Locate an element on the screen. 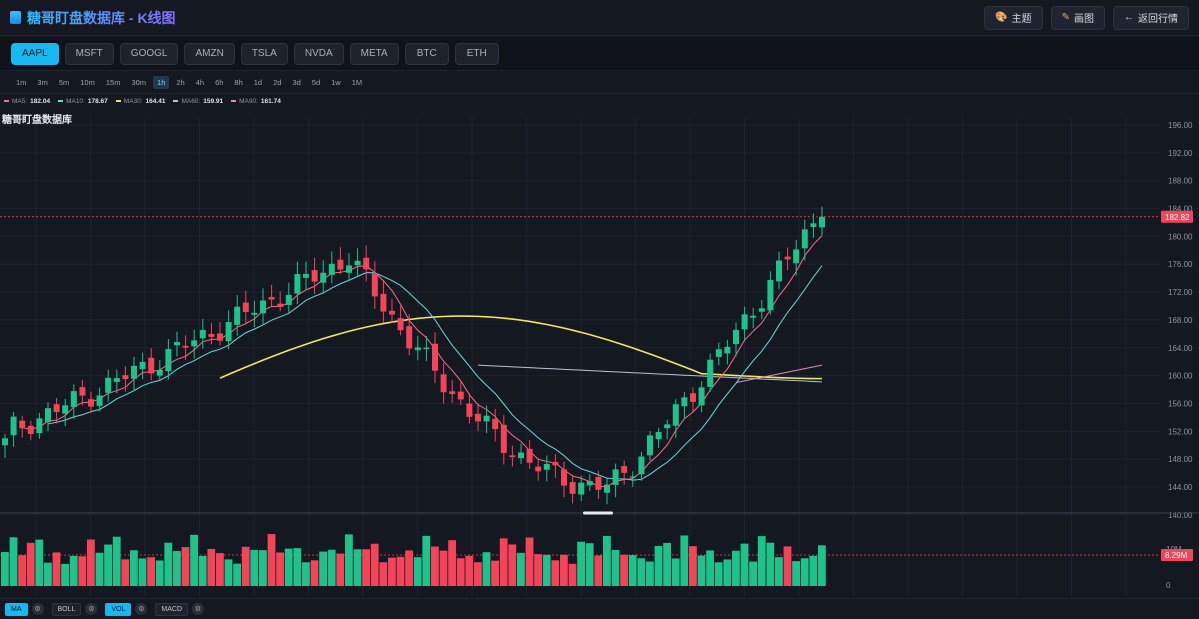 This screenshot has height=619, width=1199. indicator-vol-button: VOL is located at coordinates (118, 609).